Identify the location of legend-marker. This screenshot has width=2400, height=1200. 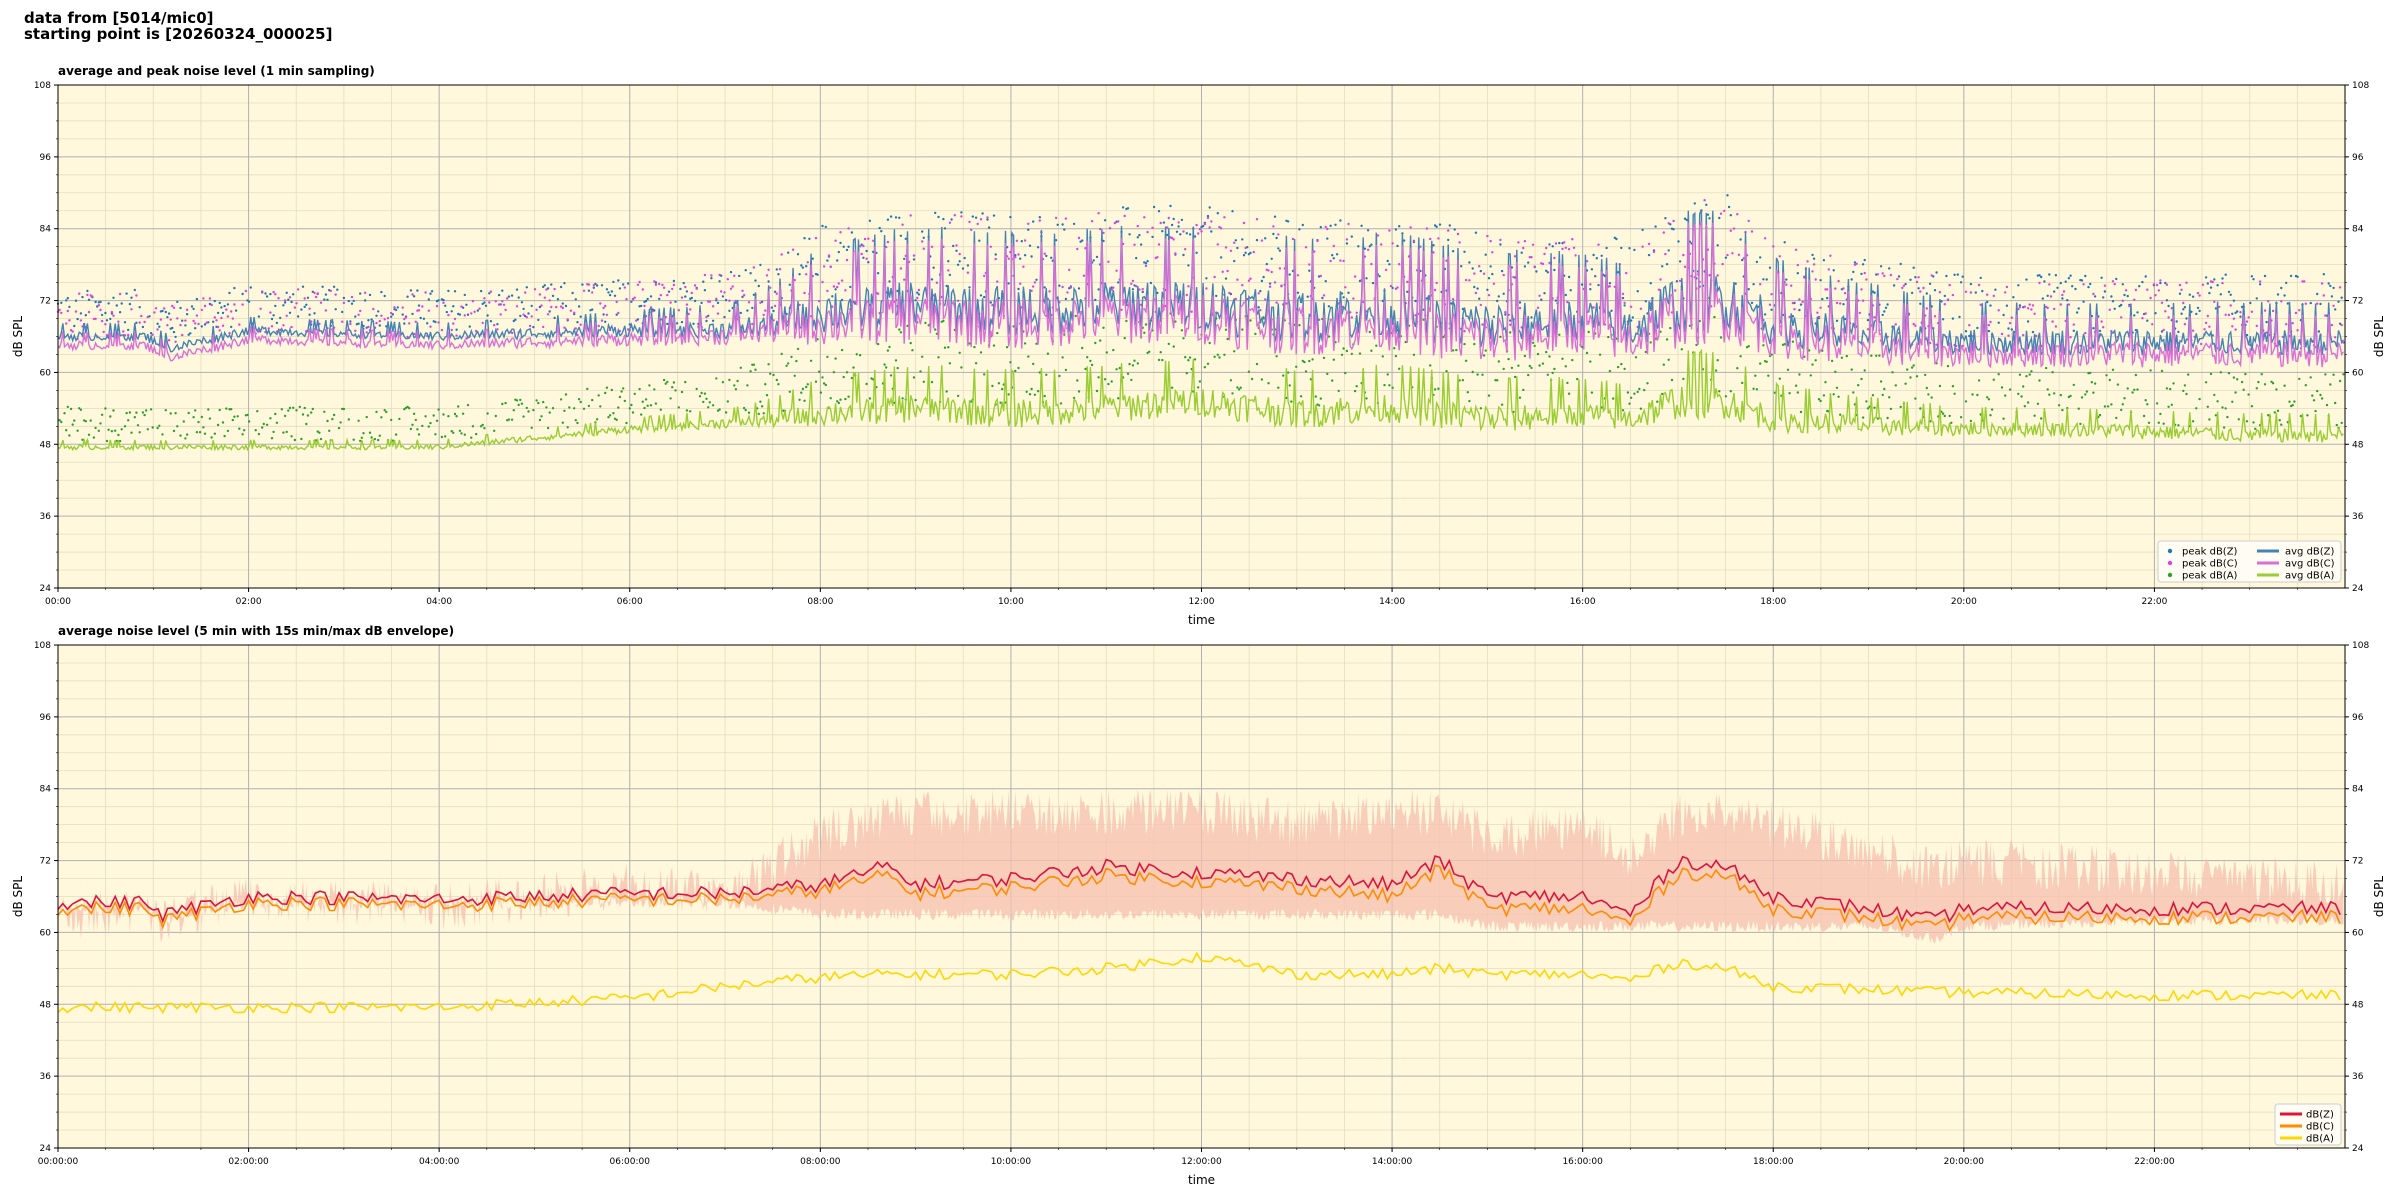
(2170, 575).